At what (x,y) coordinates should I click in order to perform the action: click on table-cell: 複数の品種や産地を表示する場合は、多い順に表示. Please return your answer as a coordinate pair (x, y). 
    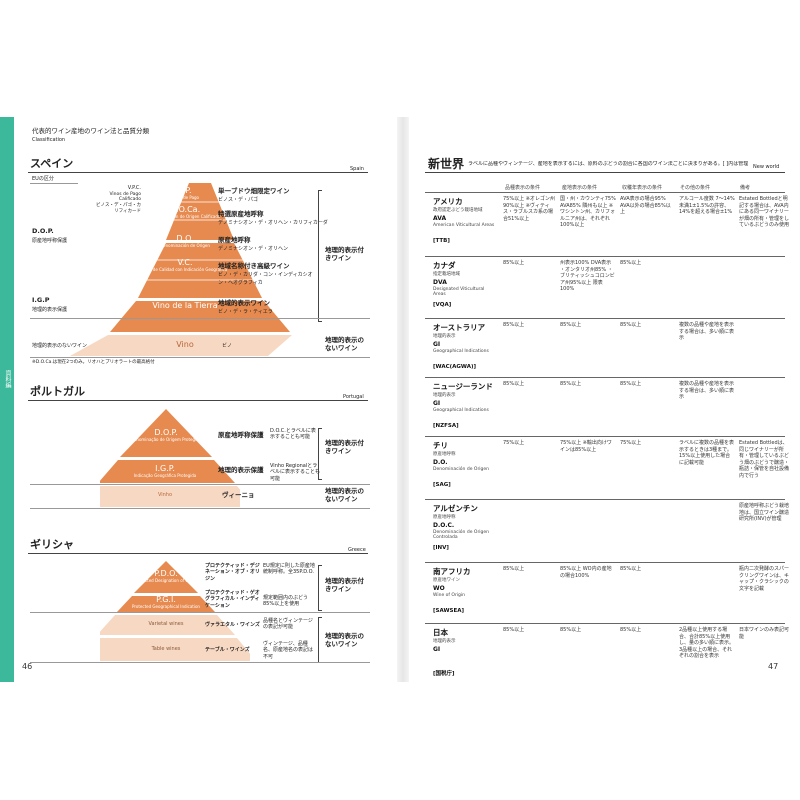
    Looking at the image, I should click on (707, 390).